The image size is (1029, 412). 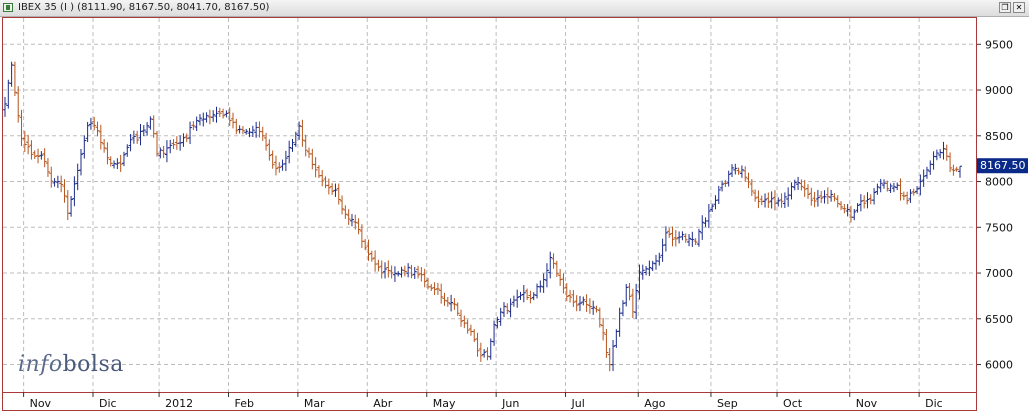 I want to click on last-price-marker: 8167.50, so click(x=1002, y=166).